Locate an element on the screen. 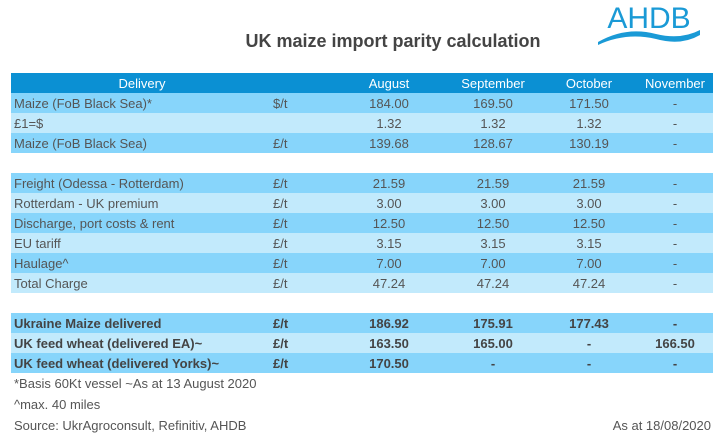  as-at-date: As at 18/08/2020 is located at coordinates (661, 425).